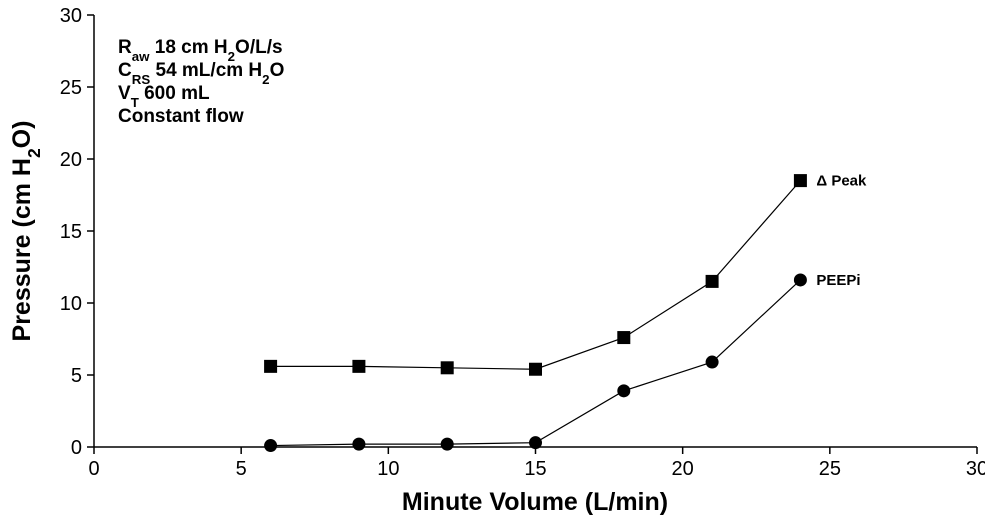 This screenshot has height=525, width=985. What do you see at coordinates (124, 93) in the screenshot?
I see `text-run: V` at bounding box center [124, 93].